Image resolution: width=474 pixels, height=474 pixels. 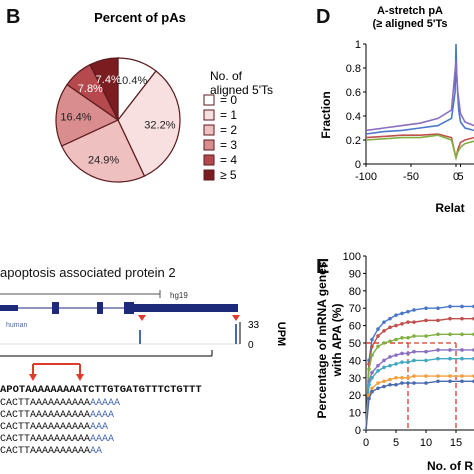 What do you see at coordinates (353, 117) in the screenshot?
I see `d-y-tick-label-2: 0.4` at bounding box center [353, 117].